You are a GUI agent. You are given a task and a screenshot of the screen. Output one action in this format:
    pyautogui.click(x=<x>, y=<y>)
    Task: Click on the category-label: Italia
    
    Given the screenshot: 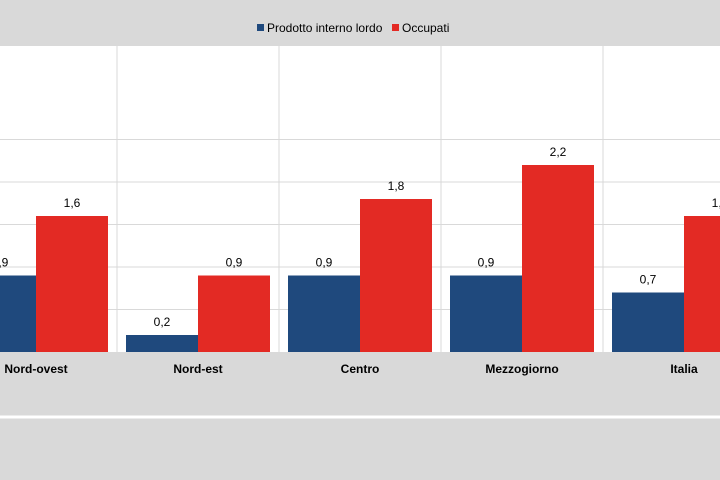 What is the action you would take?
    pyautogui.click(x=684, y=369)
    